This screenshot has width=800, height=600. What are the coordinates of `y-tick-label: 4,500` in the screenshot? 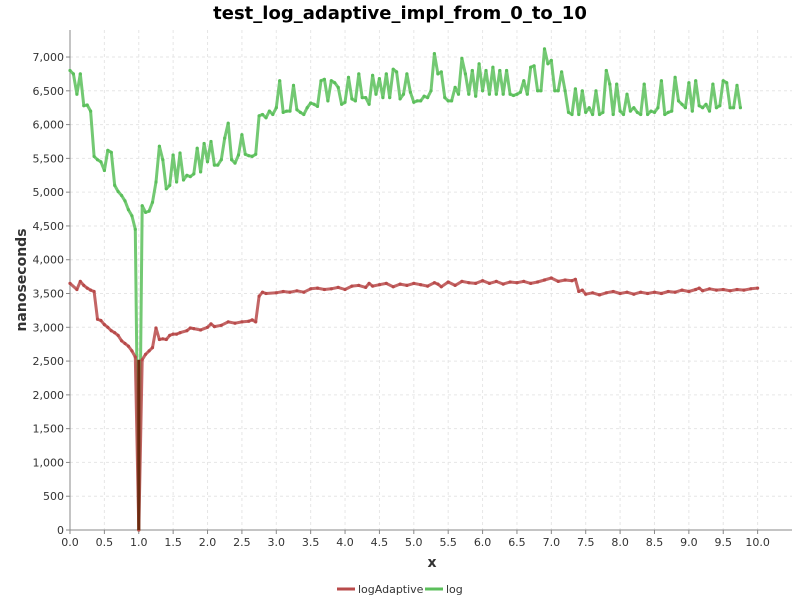 It's located at (49, 226).